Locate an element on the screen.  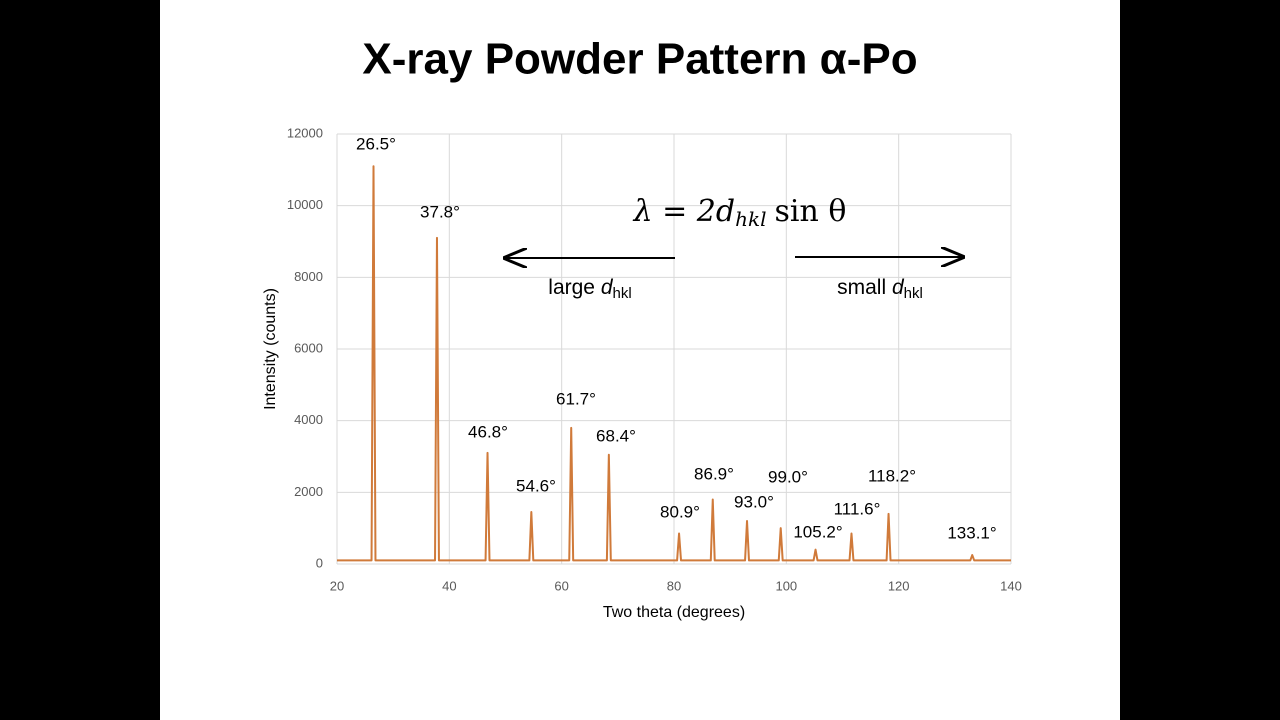
peak-label: 111.6° is located at coordinates (857, 508).